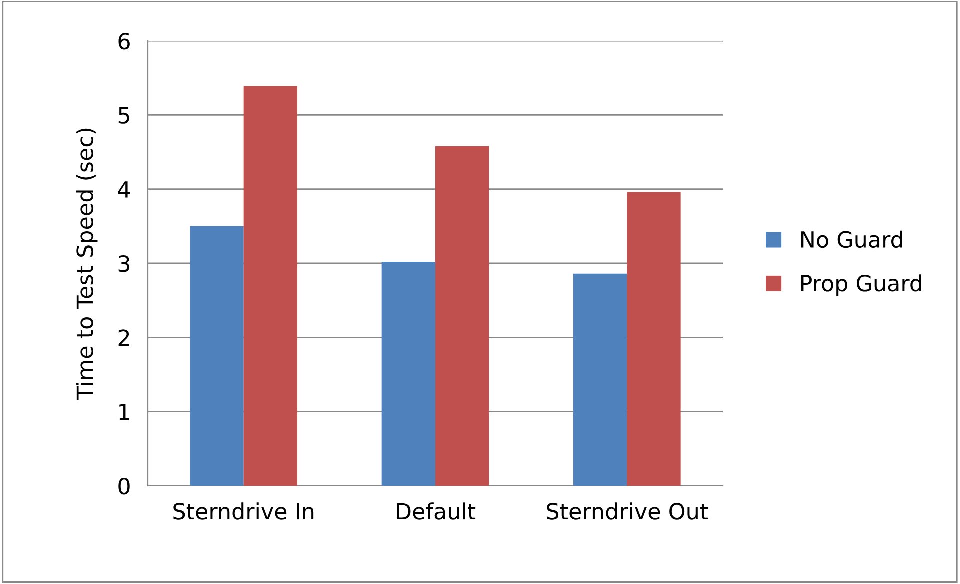  I want to click on y-tick-label: 2, so click(124, 338).